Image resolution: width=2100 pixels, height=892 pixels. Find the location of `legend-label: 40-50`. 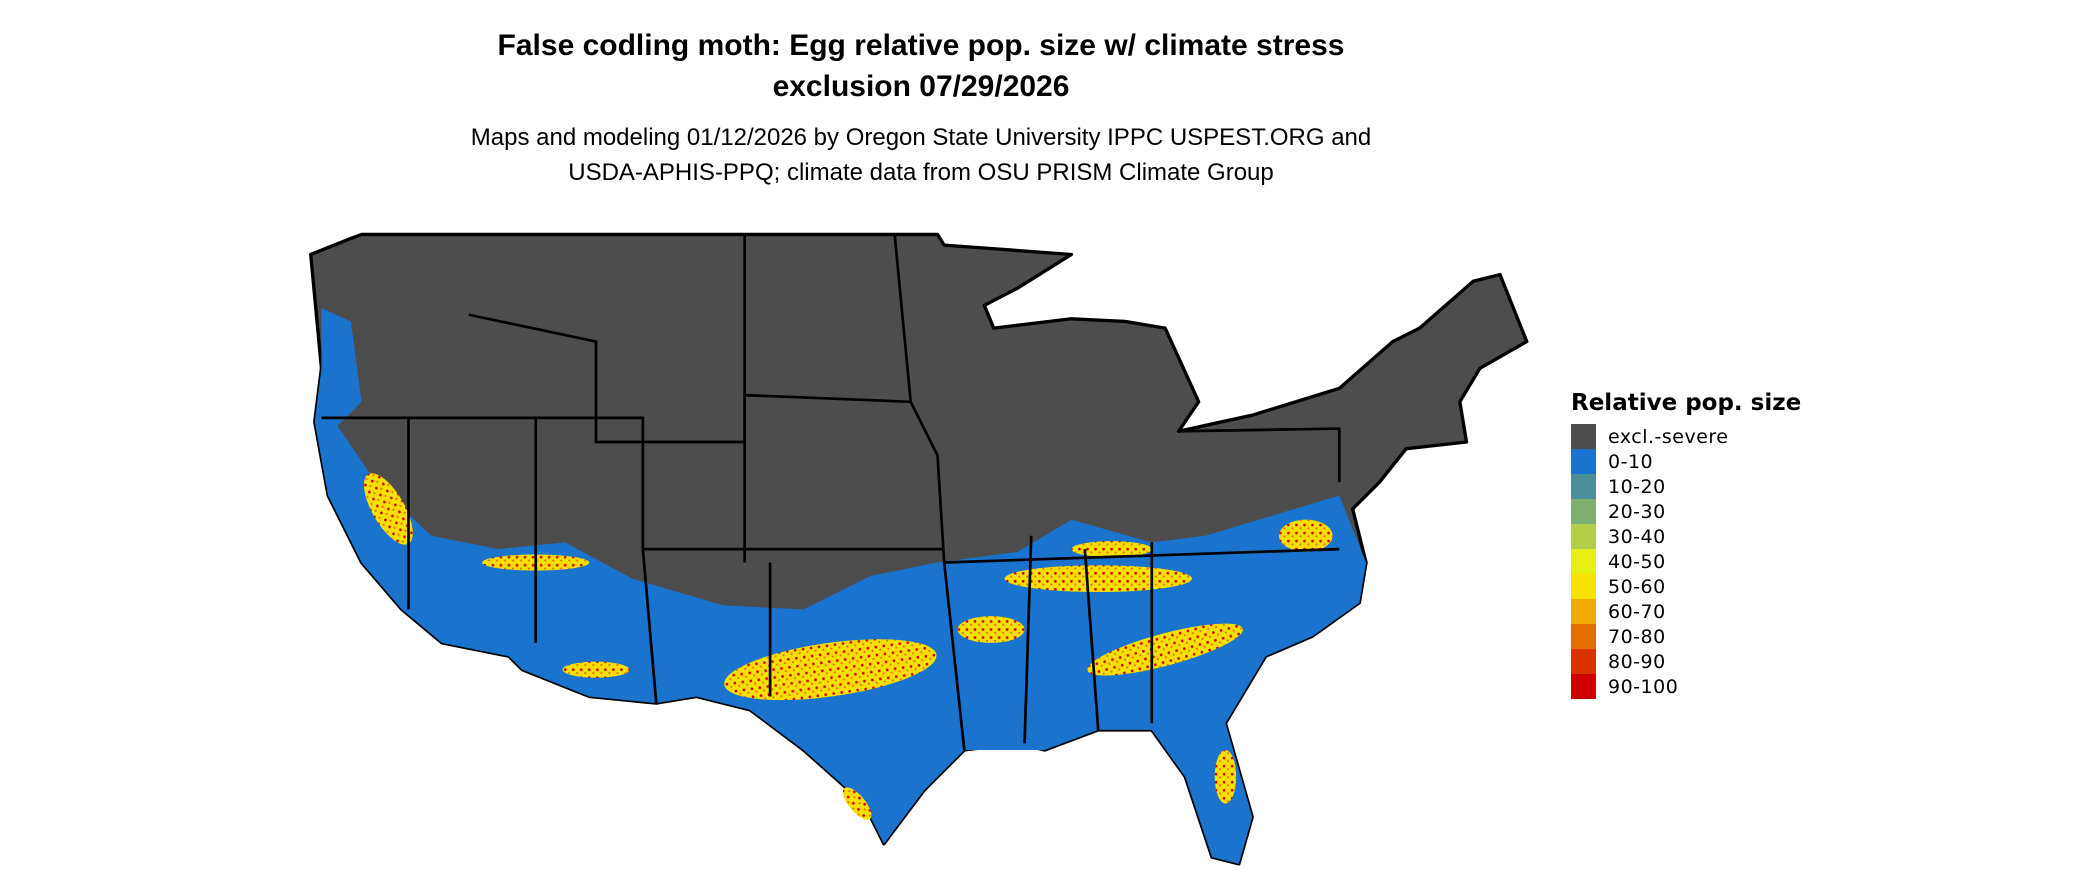

legend-label: 40-50 is located at coordinates (1637, 561).